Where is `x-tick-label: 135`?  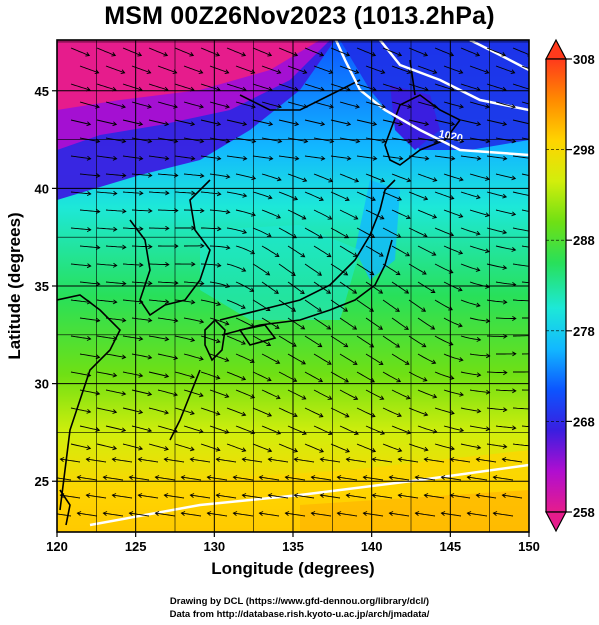
x-tick-label: 135 is located at coordinates (293, 546).